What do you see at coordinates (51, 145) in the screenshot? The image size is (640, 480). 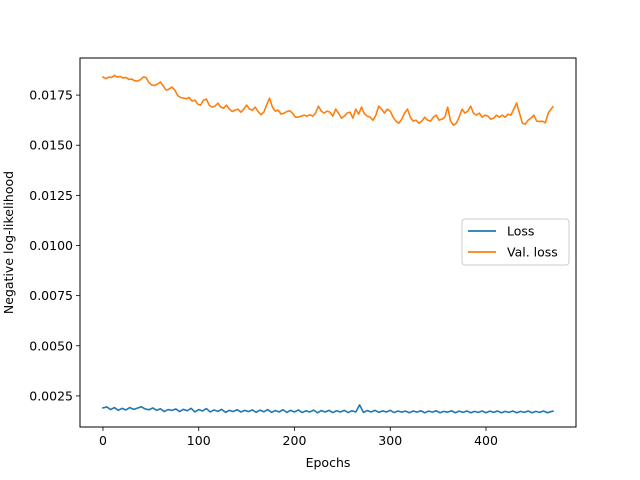 I see `y-tick-label: 0.0150` at bounding box center [51, 145].